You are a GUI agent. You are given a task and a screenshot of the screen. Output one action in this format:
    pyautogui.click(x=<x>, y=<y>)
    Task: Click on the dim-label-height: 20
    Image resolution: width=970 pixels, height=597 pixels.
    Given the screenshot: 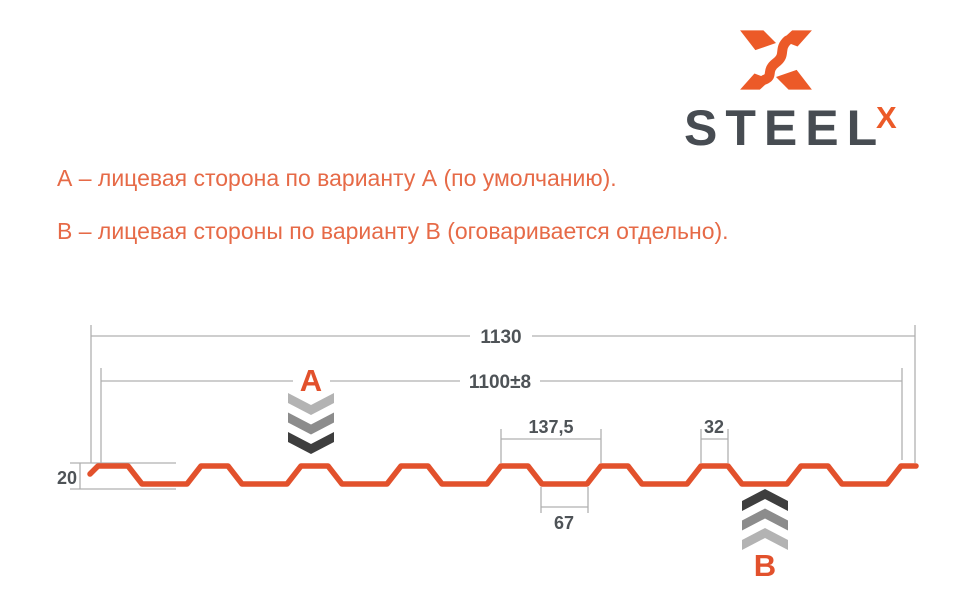 What is the action you would take?
    pyautogui.click(x=67, y=478)
    